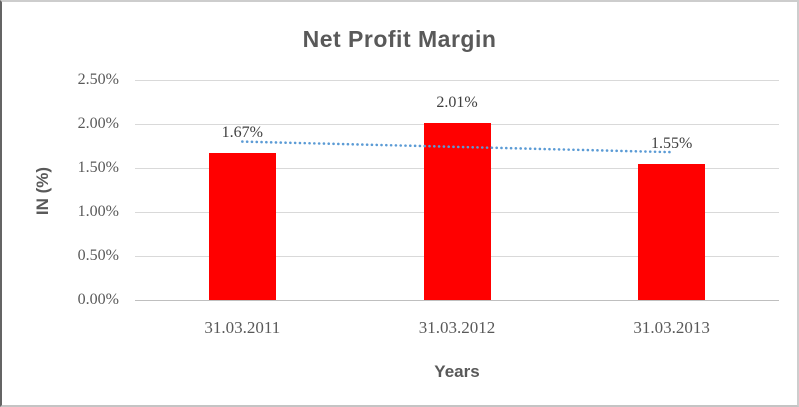 This screenshot has width=799, height=407. Describe the element at coordinates (457, 211) in the screenshot. I see `bar-31.03.2012` at that location.